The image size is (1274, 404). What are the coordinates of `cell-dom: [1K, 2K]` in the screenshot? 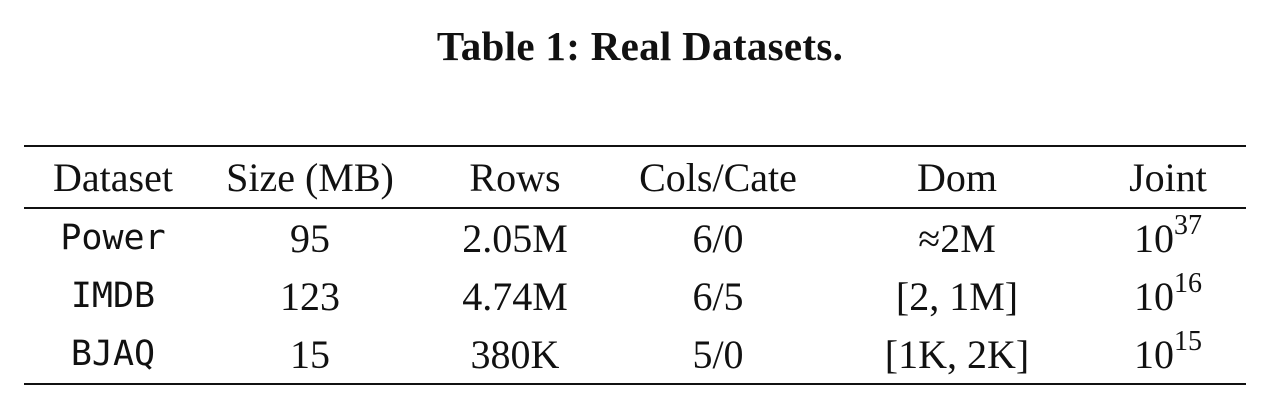 It's located at (957, 354).